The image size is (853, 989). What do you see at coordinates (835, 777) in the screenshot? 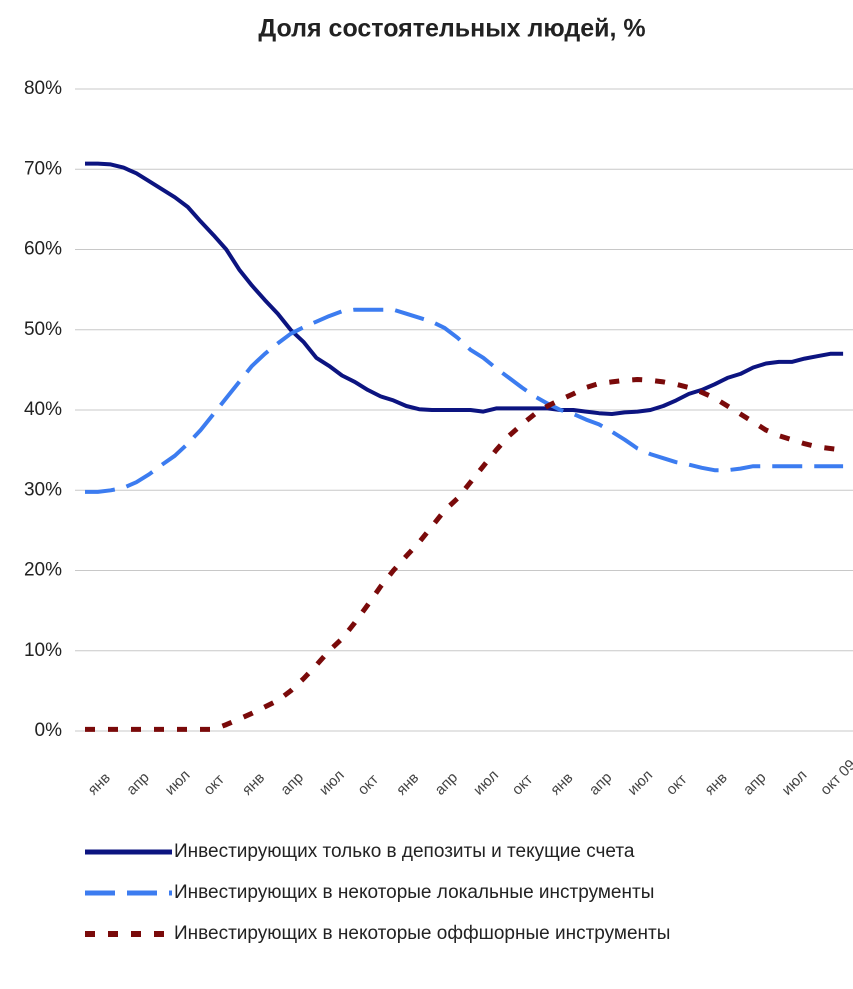
I see `x-tick-label: окт 09` at bounding box center [835, 777].